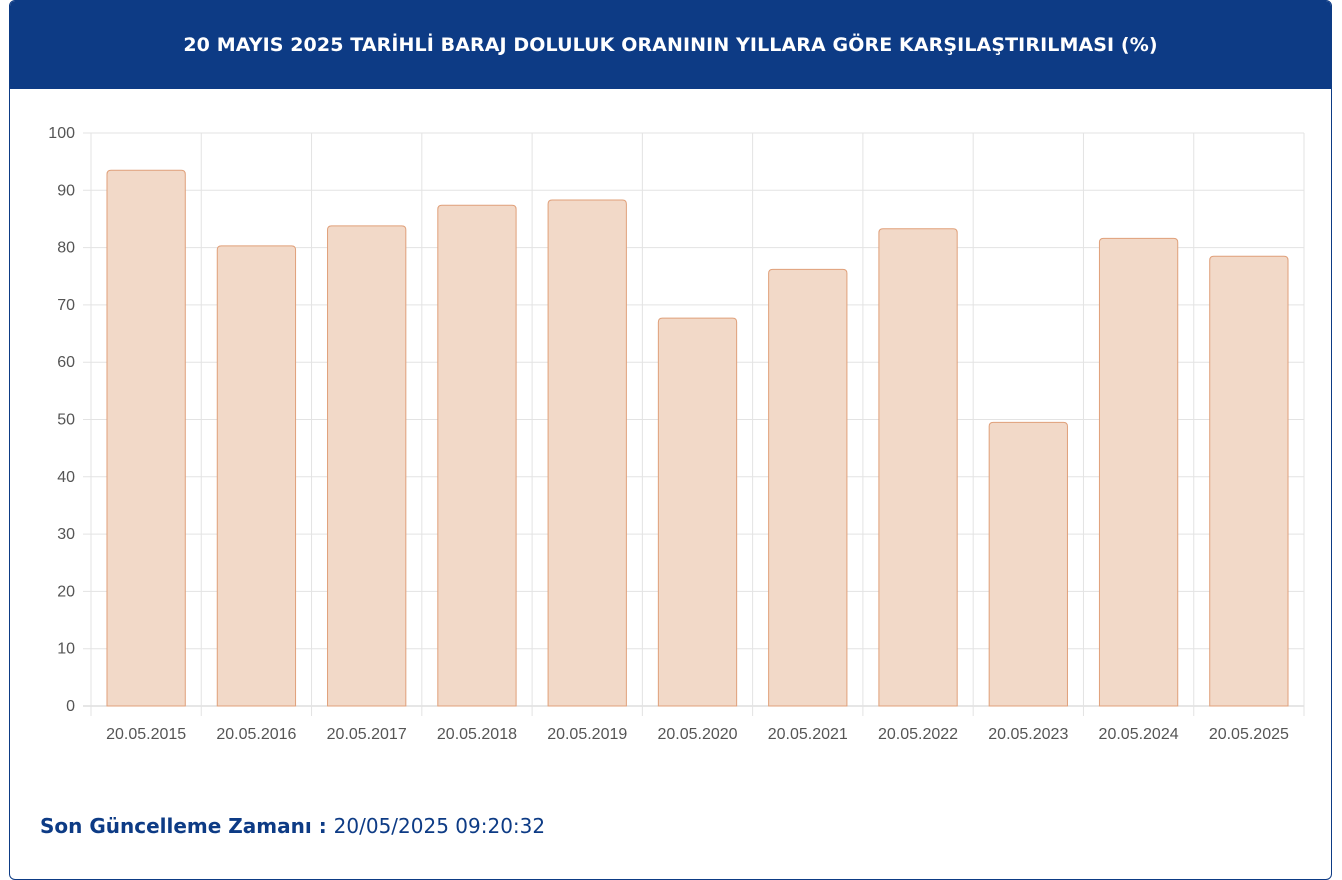 The height and width of the screenshot is (880, 1342). What do you see at coordinates (1028, 734) in the screenshot?
I see `x-tick-label: 20.05.2023` at bounding box center [1028, 734].